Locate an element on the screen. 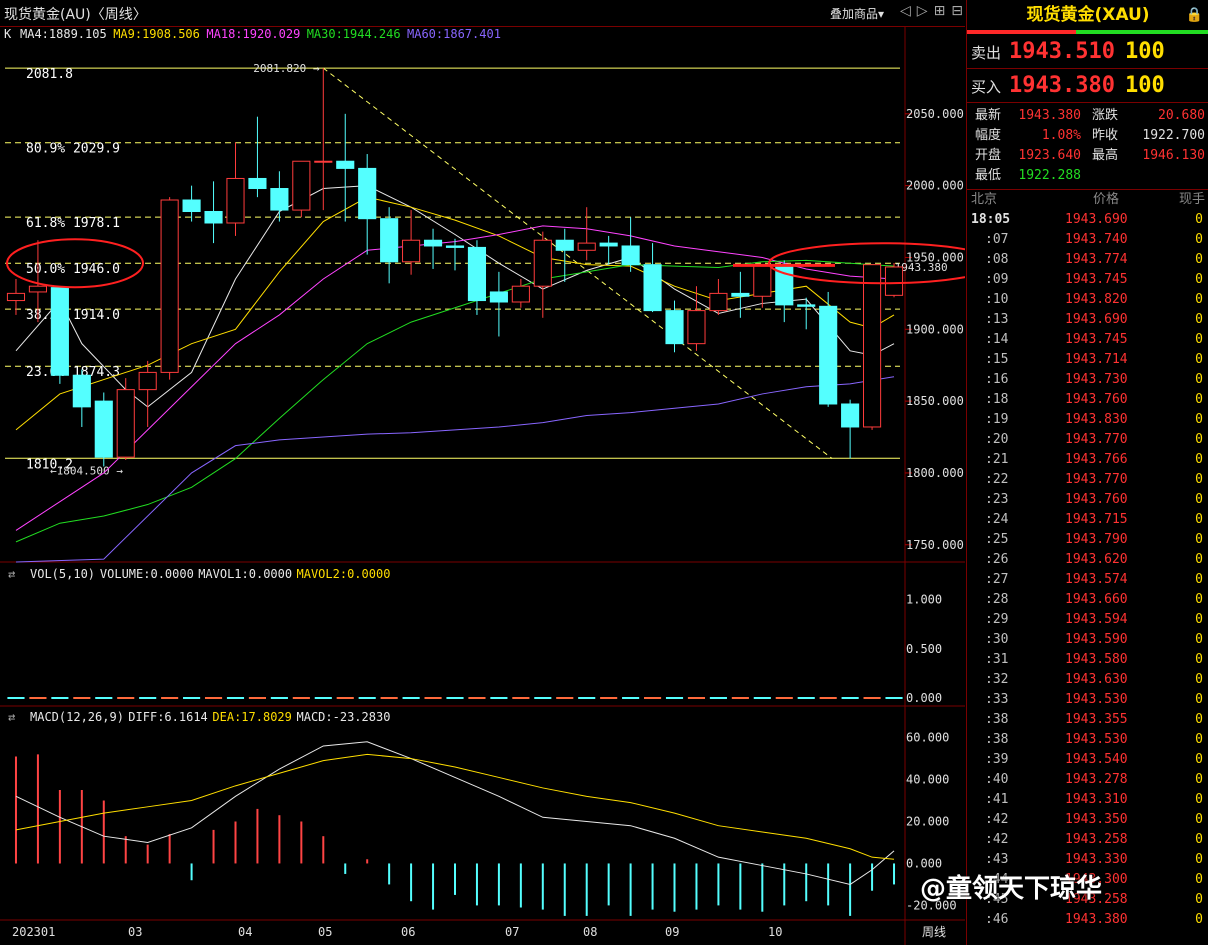 This screenshot has height=945, width=1208. x-tick-label: 08 is located at coordinates (590, 932).